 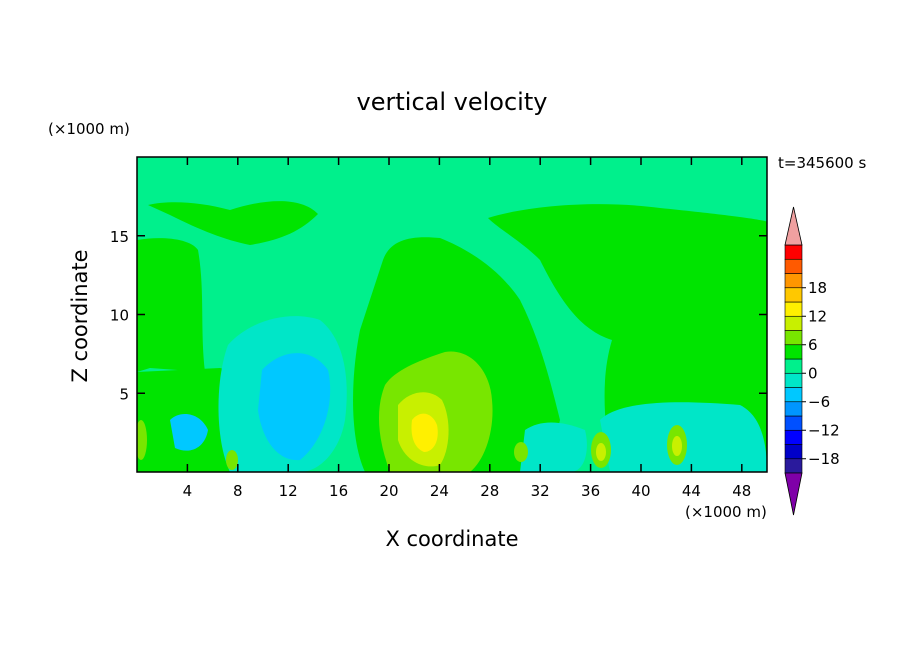 What do you see at coordinates (119, 316) in the screenshot?
I see `y-tick-label: 10` at bounding box center [119, 316].